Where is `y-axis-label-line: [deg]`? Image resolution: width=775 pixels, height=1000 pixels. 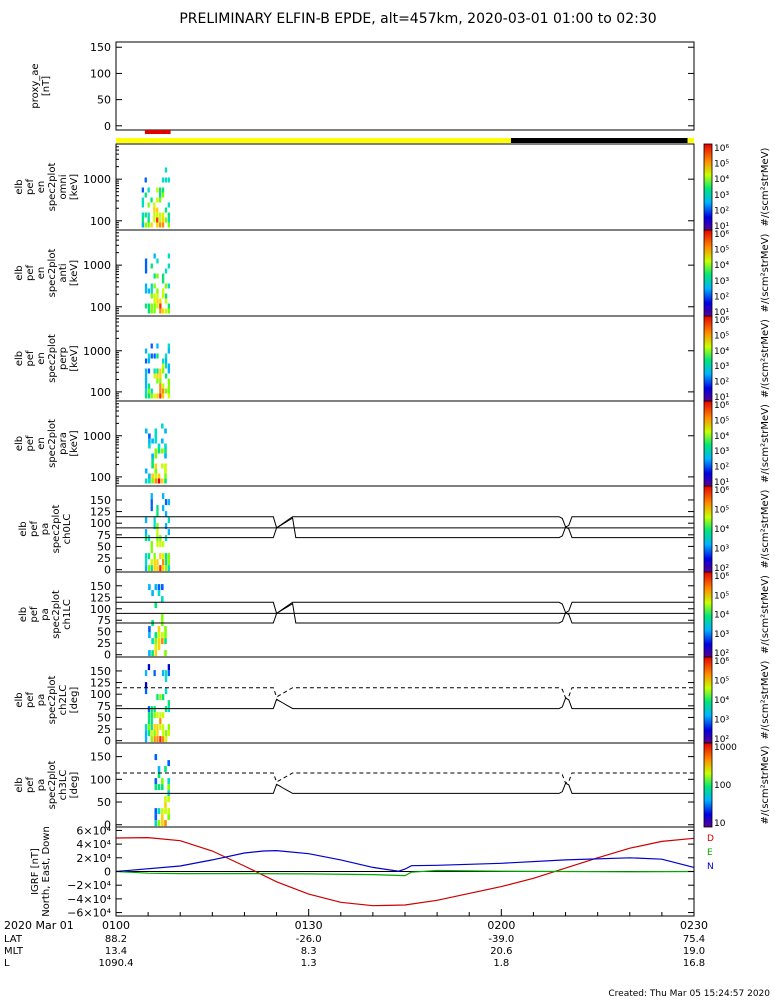
y-axis-label-line: [deg] is located at coordinates (74, 785).